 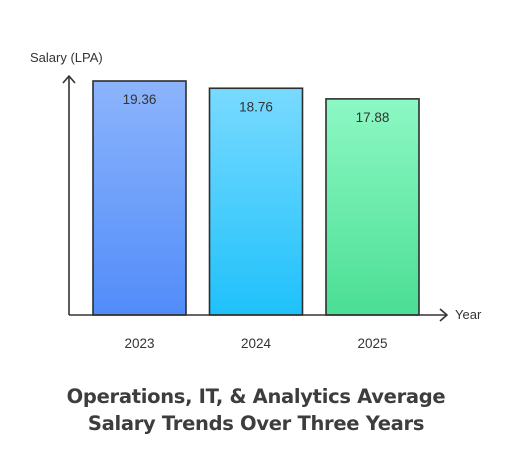 I want to click on chart-title-line-1: Operations, IT, & Analytics Average, so click(x=256, y=396).